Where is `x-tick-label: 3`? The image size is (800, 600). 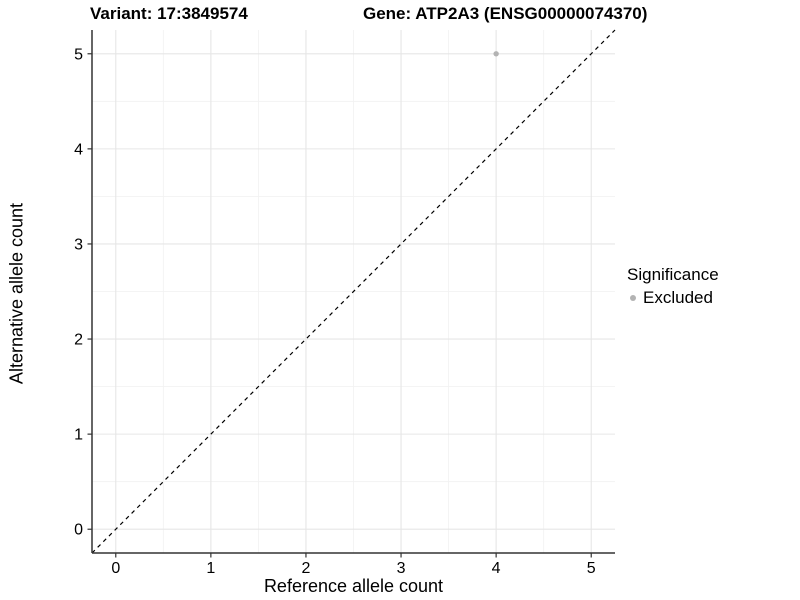 x-tick-label: 3 is located at coordinates (401, 568).